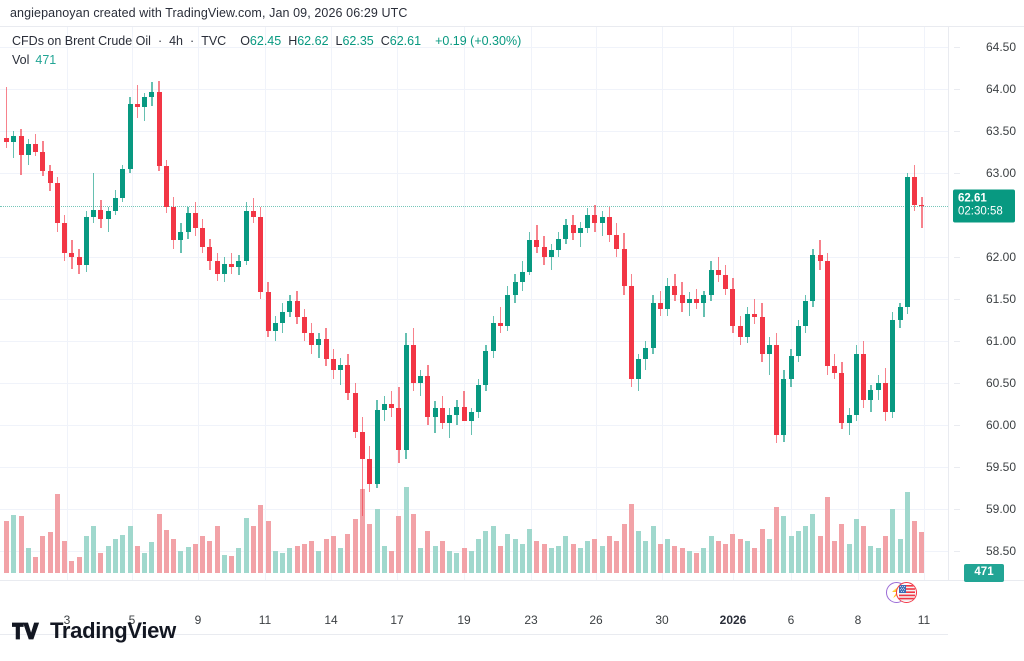  What do you see at coordinates (906, 592) in the screenshot?
I see `us-flag-event-icon` at bounding box center [906, 592].